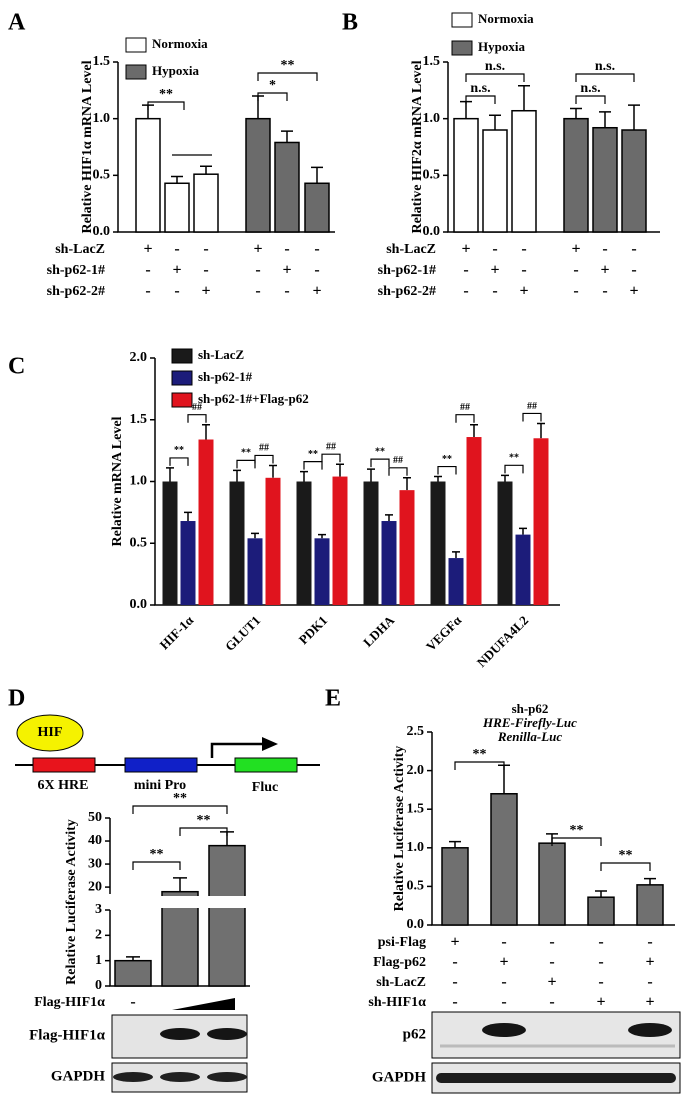  I want to click on blot-label: Flag-HIF1α, so click(67, 1035).